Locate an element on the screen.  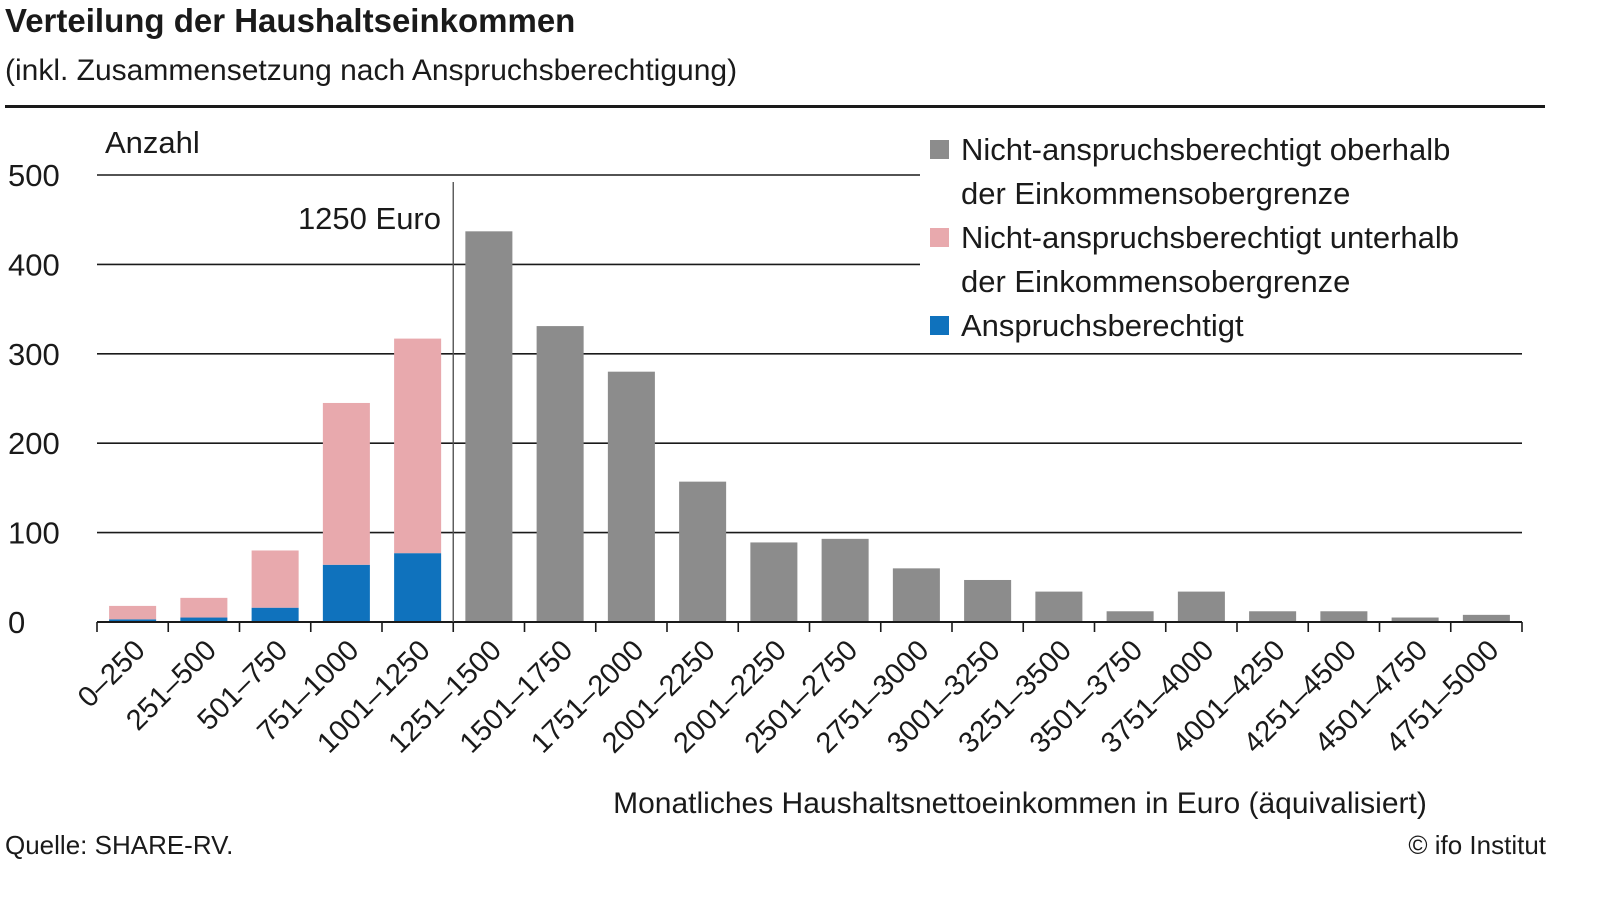
y-tick-label: 0 is located at coordinates (16, 622).